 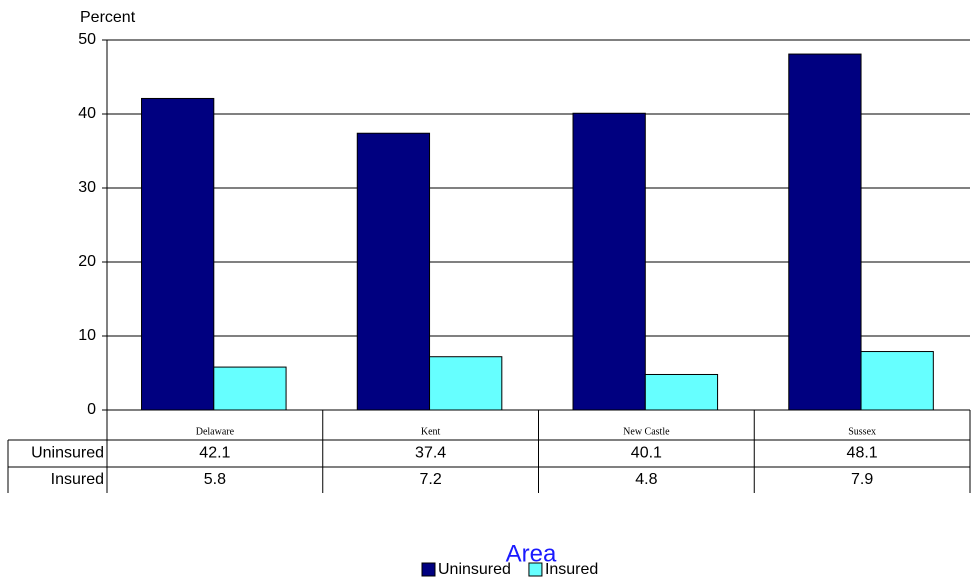 What do you see at coordinates (646, 479) in the screenshot?
I see `table-value: 4.8` at bounding box center [646, 479].